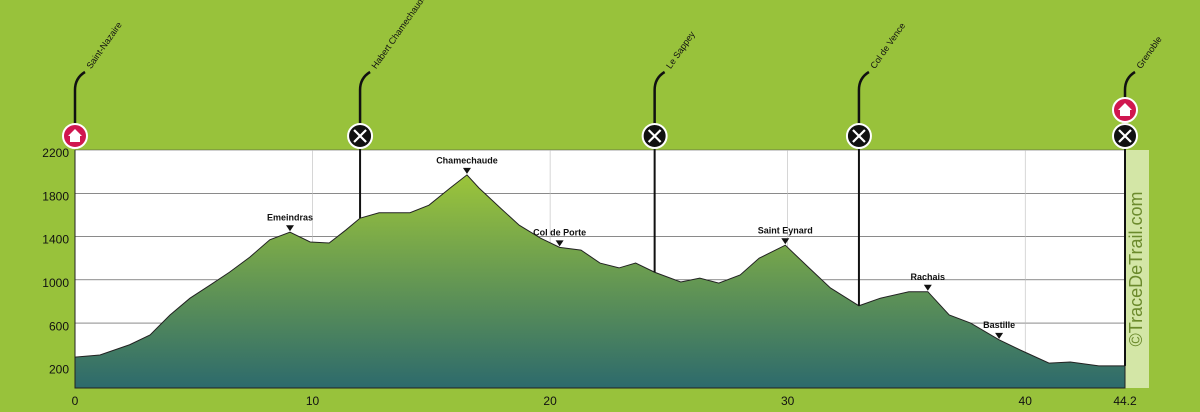 The width and height of the screenshot is (1200, 412). I want to click on waypoint-label: Saint-Nazaire, so click(103, 45).